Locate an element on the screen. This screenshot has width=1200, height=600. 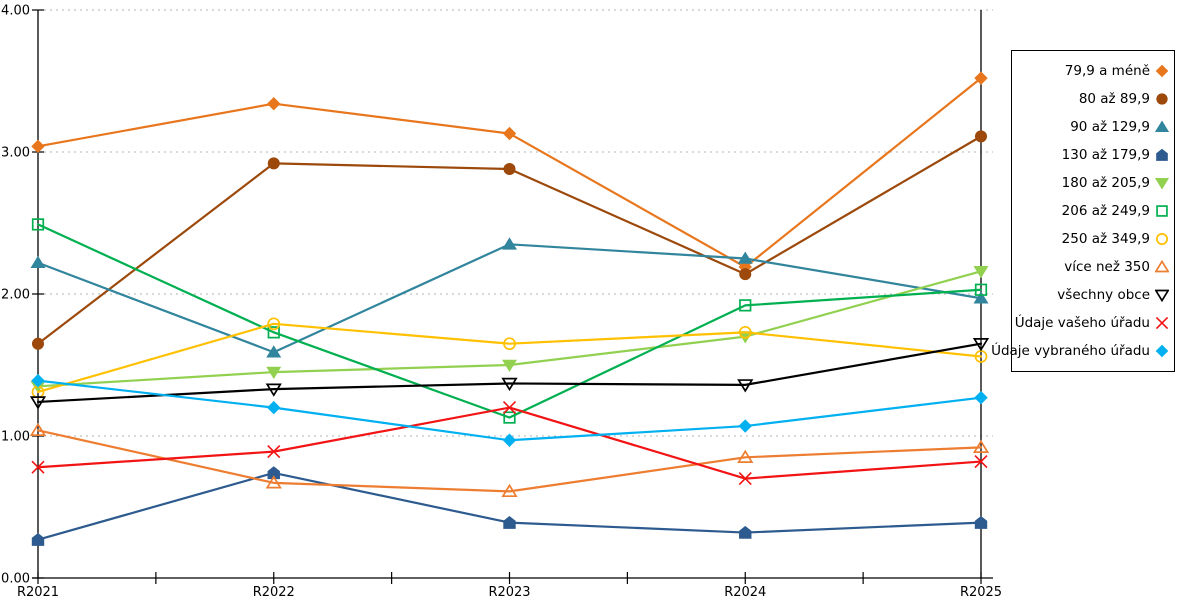
legend-label: všechny obce is located at coordinates (1103, 295).